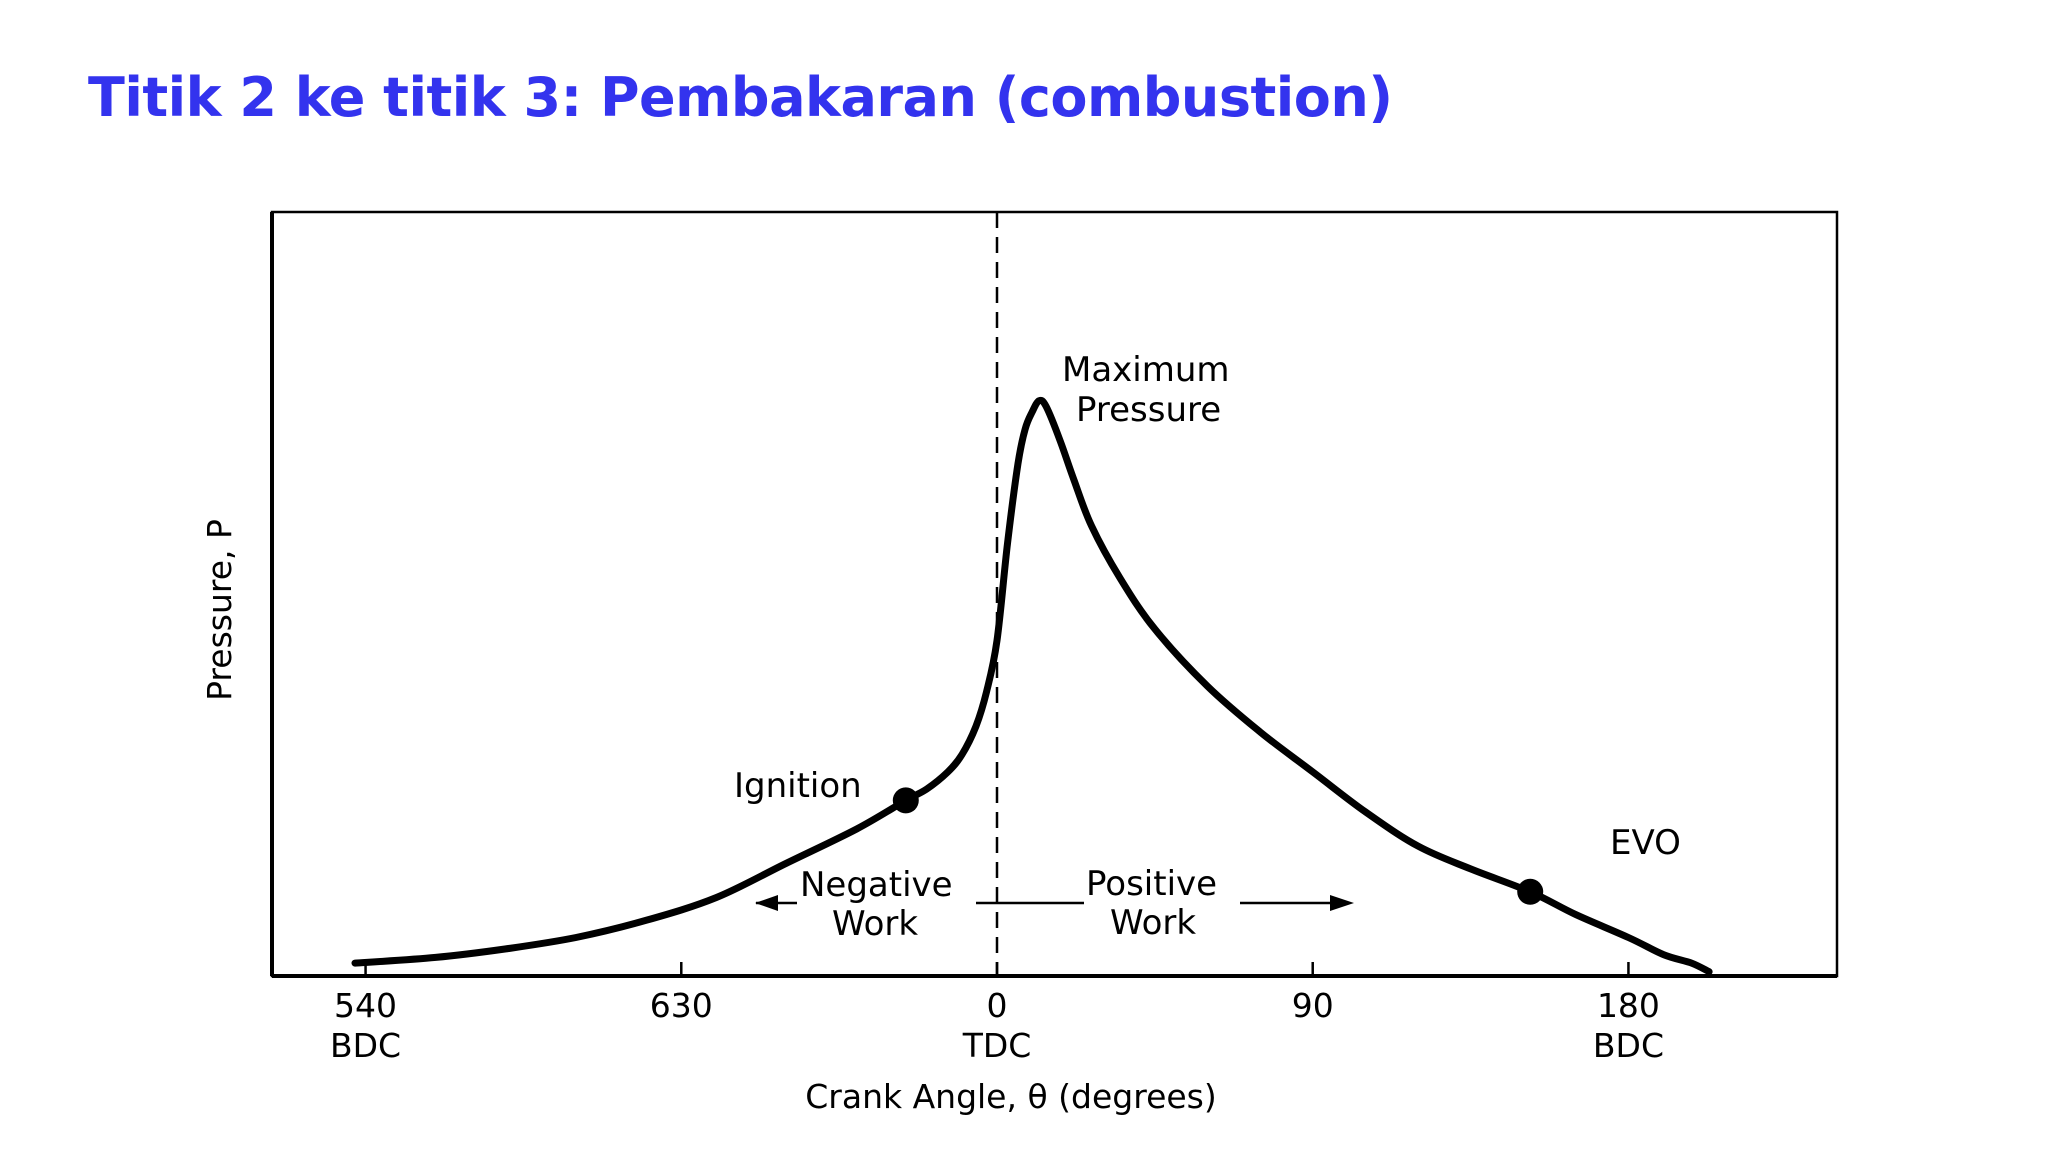 This screenshot has width=2048, height=1152. What do you see at coordinates (1645, 843) in the screenshot?
I see `evo-label: EVO` at bounding box center [1645, 843].